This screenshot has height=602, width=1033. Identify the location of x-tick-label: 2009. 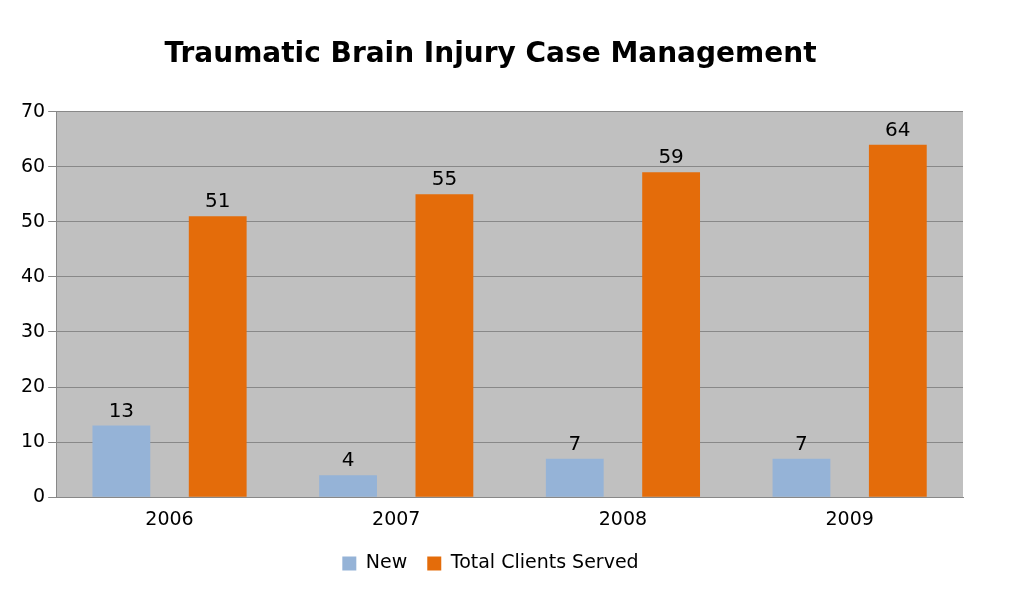
(849, 517).